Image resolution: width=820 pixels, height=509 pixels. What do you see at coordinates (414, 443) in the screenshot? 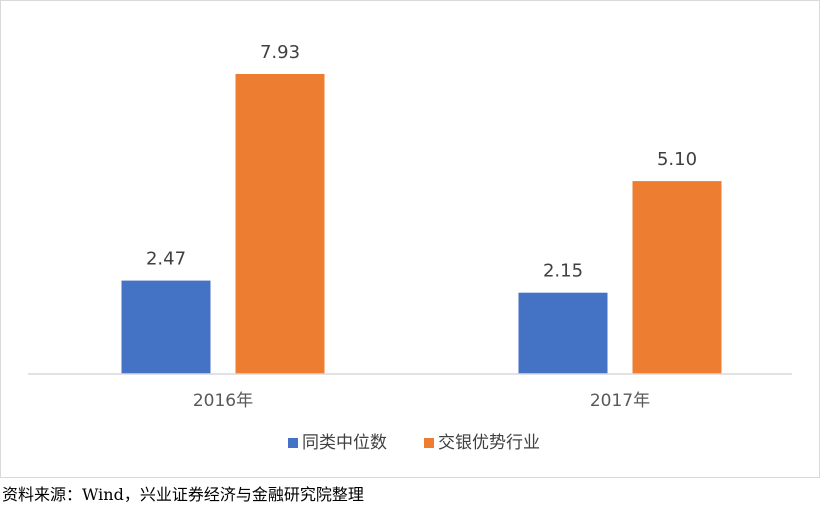
I see `legend: 同类中位数 交银优势行业` at bounding box center [414, 443].